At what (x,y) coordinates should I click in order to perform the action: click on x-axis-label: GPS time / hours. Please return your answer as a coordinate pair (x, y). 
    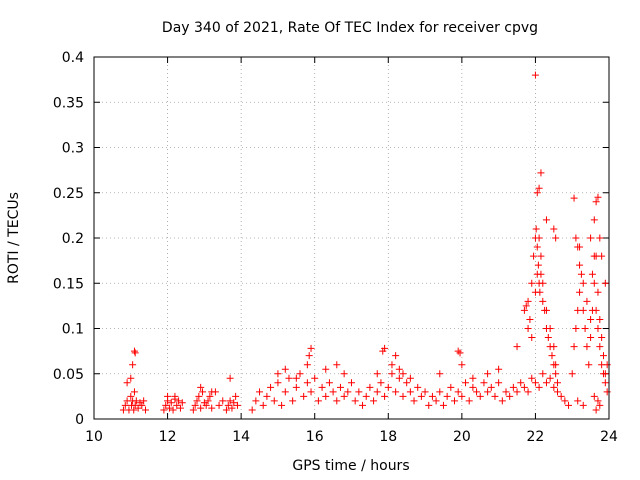
    Looking at the image, I should click on (350, 466).